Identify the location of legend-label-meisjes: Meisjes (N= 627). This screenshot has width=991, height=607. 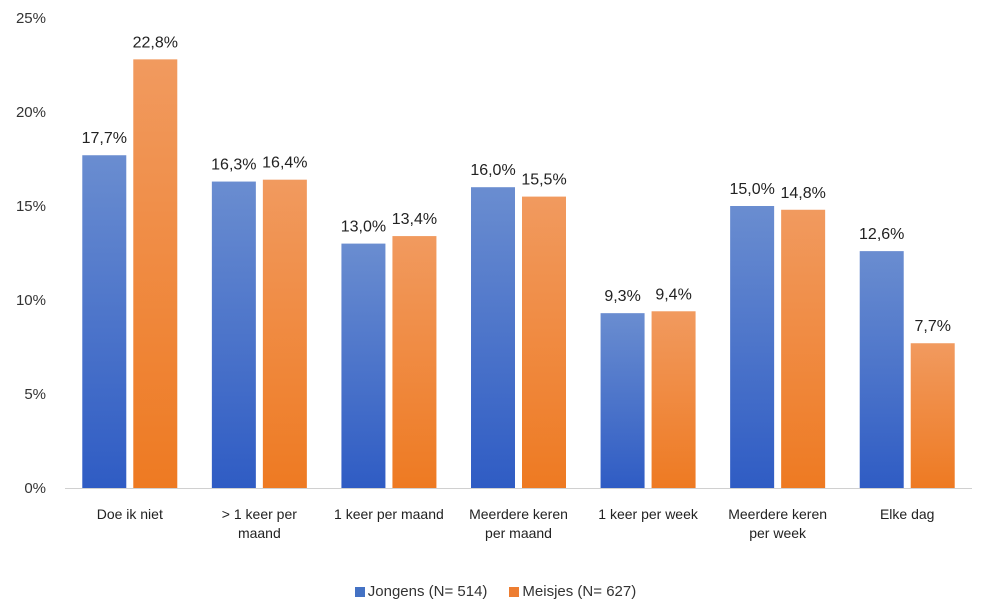
(579, 591).